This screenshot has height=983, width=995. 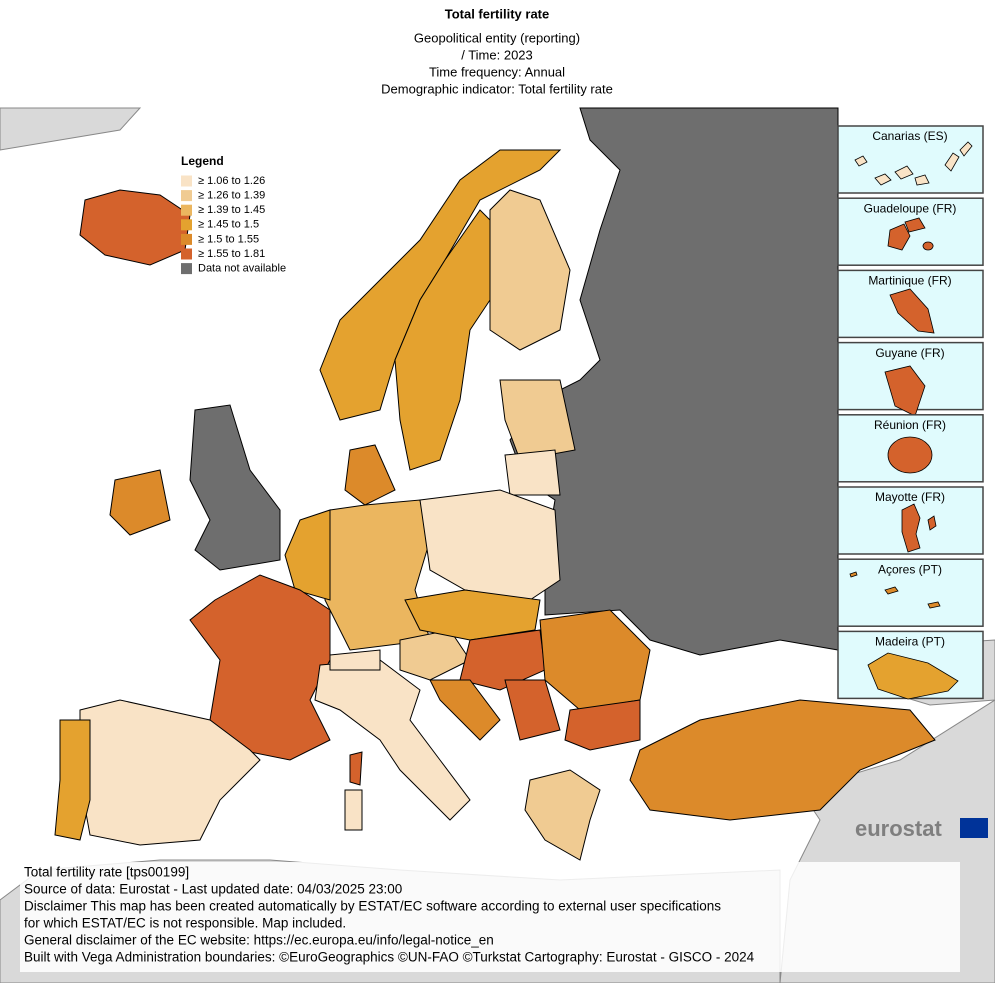 I want to click on inset-box, so click(x=910, y=592).